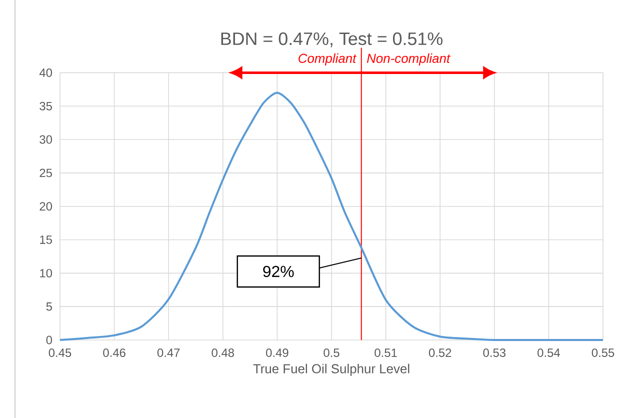 Image resolution: width=629 pixels, height=418 pixels. Describe the element at coordinates (385, 352) in the screenshot. I see `x-tick-label: 0.51` at that location.